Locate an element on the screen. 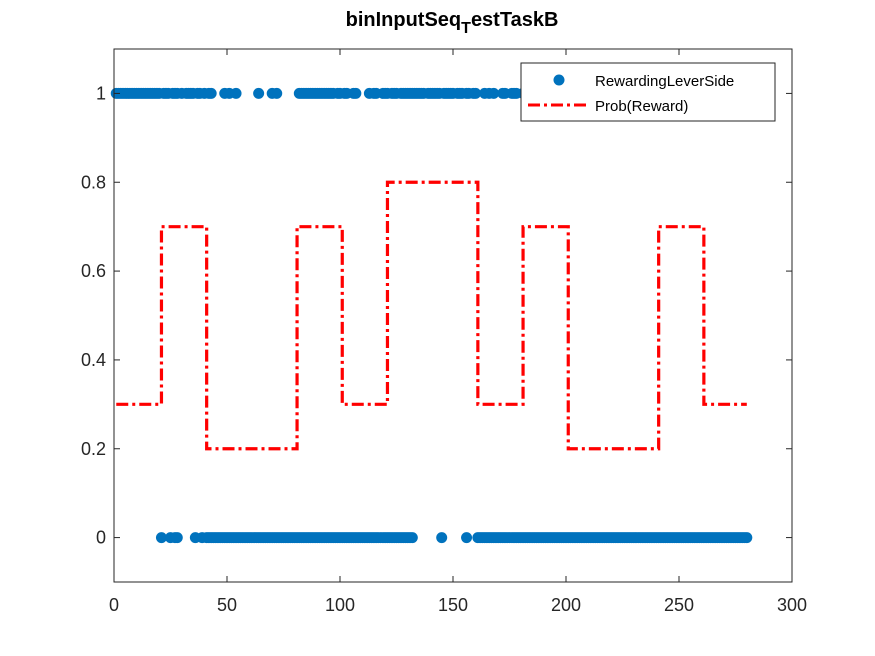 The image size is (875, 656). x-tick-label: 200 is located at coordinates (566, 605).